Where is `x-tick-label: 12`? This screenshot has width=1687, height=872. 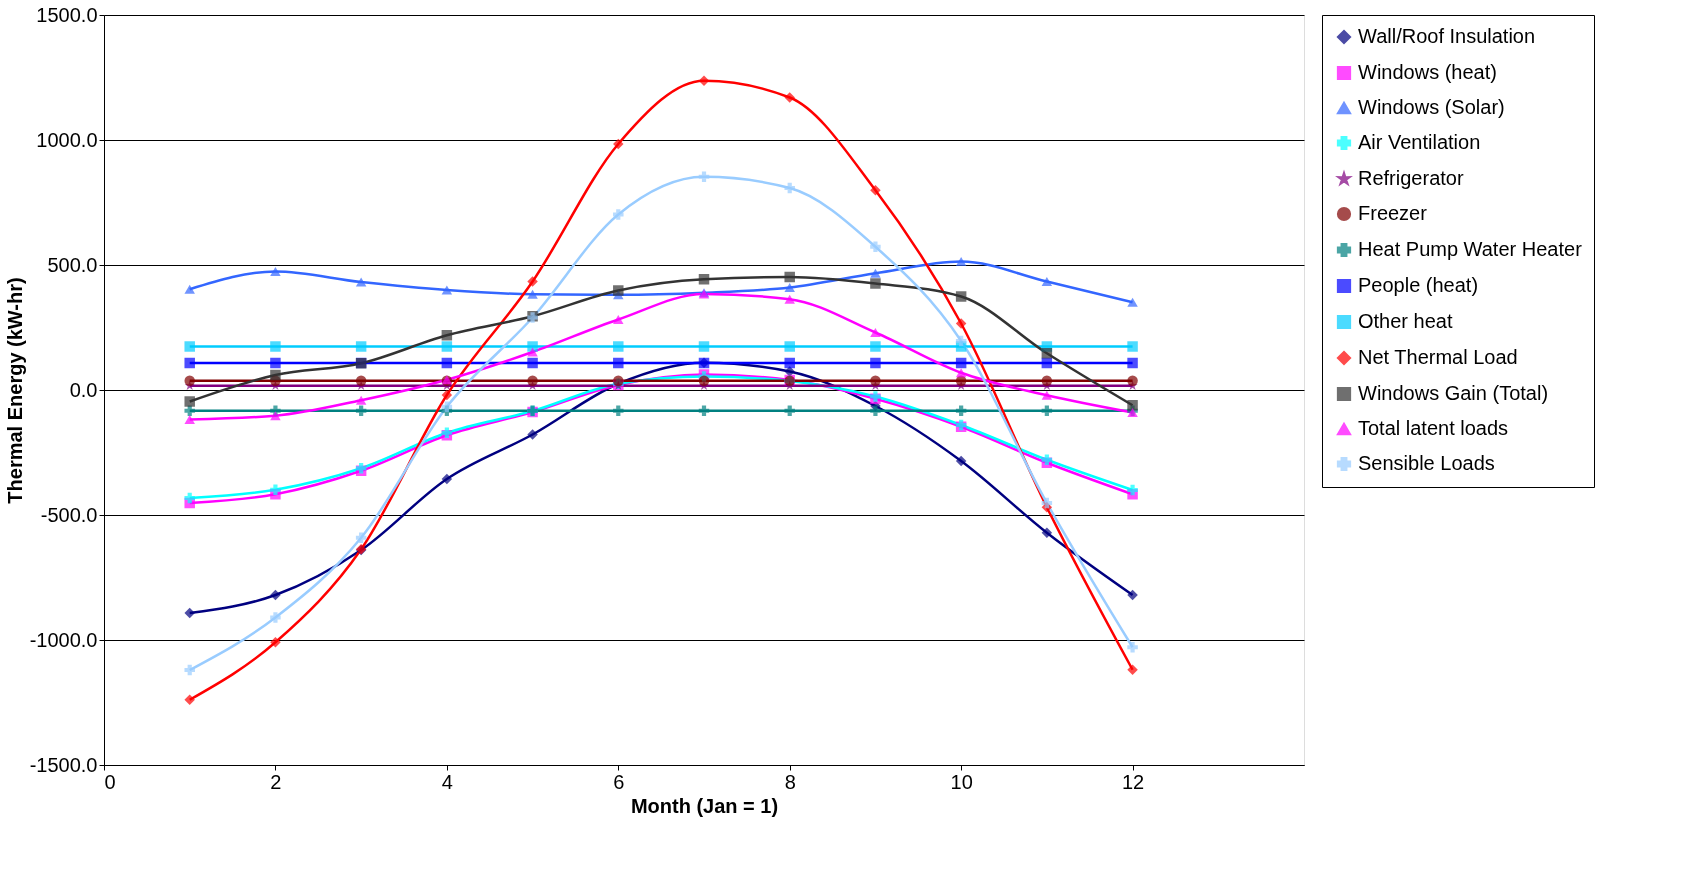
x-tick-label: 12 is located at coordinates (1133, 781).